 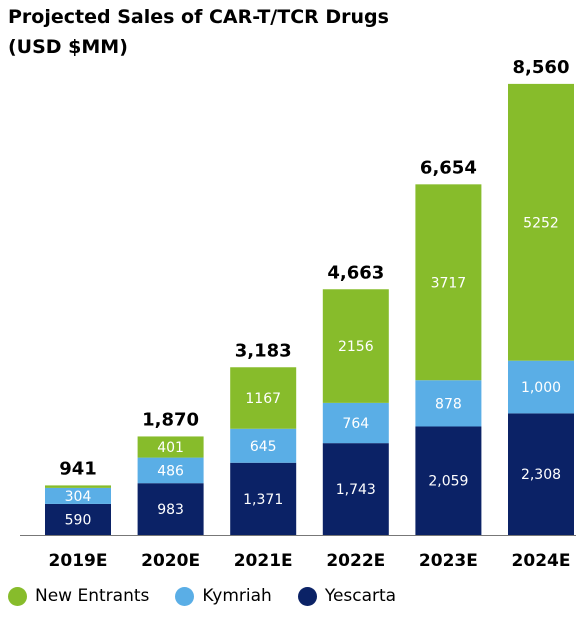 I want to click on bar-yescarta-2021e, so click(x=263, y=498).